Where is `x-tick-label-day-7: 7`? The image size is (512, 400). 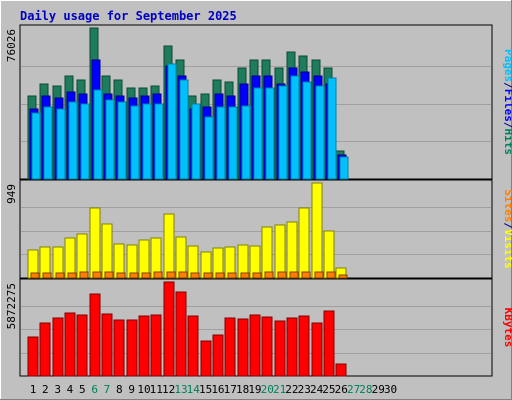 x-tick-label-day-7: 7 is located at coordinates (107, 389).